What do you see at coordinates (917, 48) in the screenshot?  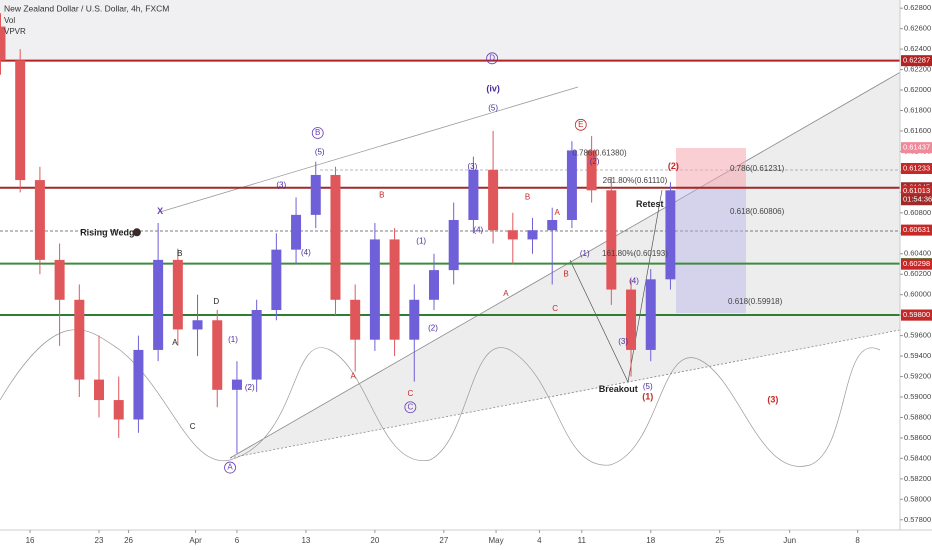 I see `y-tick-label: 0.62400` at bounding box center [917, 48].